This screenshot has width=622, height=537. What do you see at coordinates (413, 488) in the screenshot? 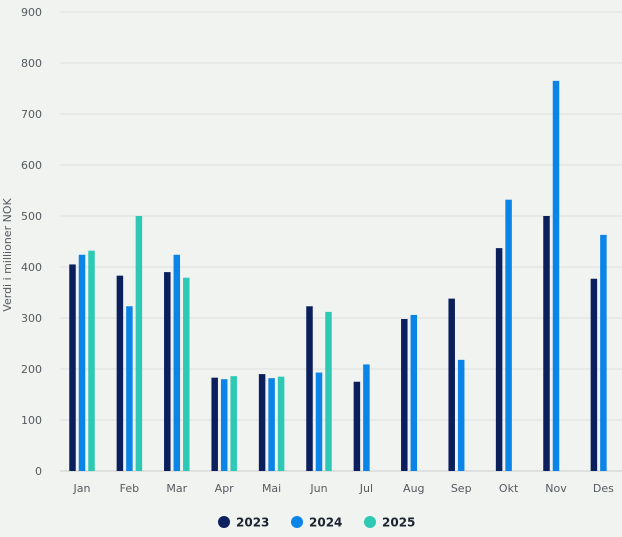
I see `x-tick-label: Aug` at bounding box center [413, 488].